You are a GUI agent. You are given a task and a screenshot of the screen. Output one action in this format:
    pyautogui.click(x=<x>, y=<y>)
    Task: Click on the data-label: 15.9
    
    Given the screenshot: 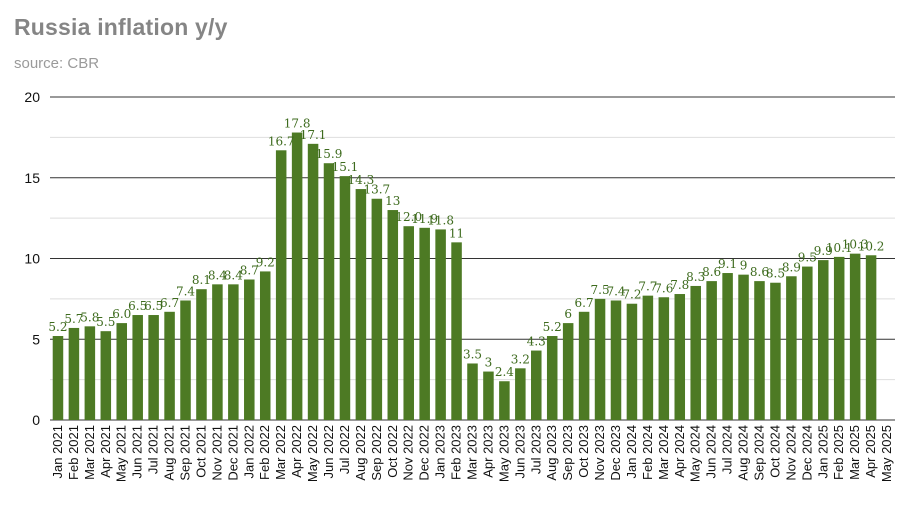 What is the action you would take?
    pyautogui.click(x=329, y=154)
    